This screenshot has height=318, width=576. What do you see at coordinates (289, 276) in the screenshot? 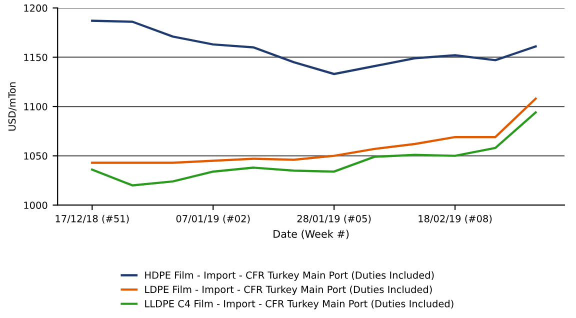
I see `legend-label: HDPE Film - Import - CFR Turkey Main Port (Duties Included)` at bounding box center [289, 276].